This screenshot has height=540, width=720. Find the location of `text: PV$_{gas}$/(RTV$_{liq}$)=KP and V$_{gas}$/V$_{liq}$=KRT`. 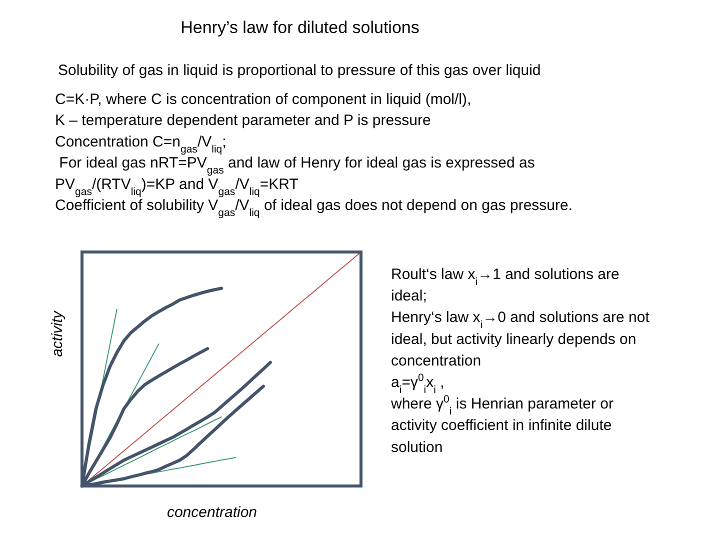

text: PV$_{gas}$/(RTV$_{liq}$)=KP and V$_{gas}$/V$_{liq}$=KRT is located at coordinates (176, 187).